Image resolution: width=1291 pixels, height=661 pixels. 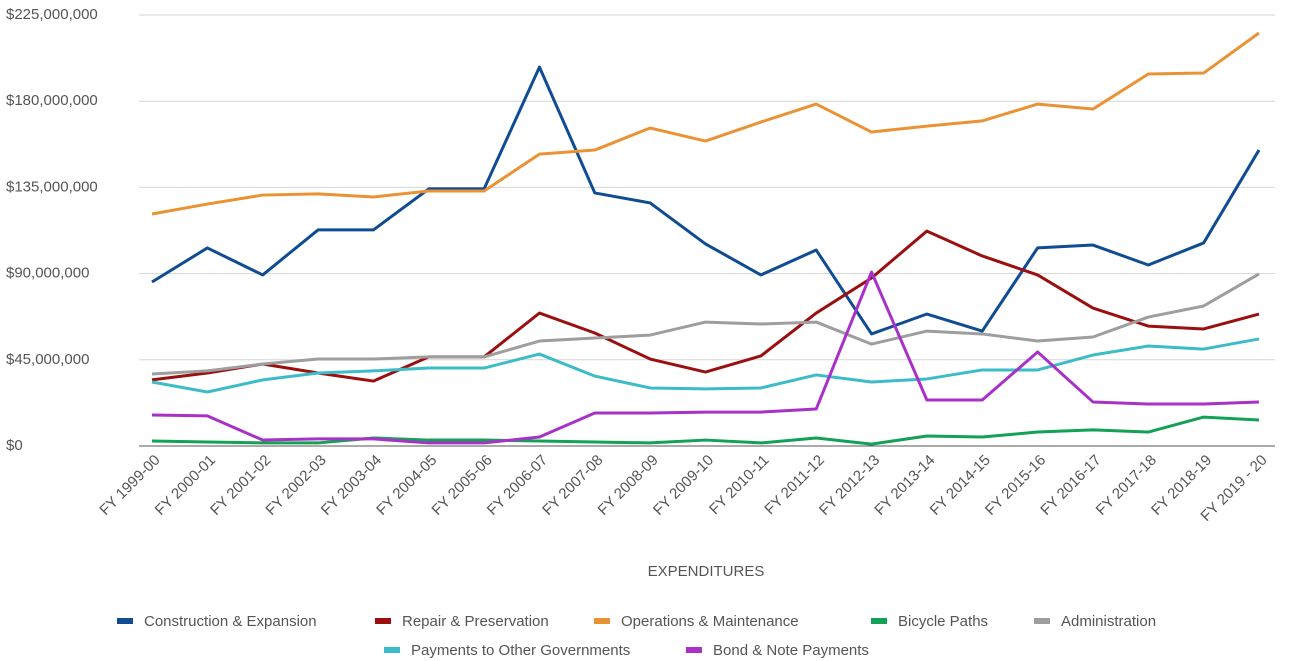 What do you see at coordinates (791, 650) in the screenshot?
I see `legend-label: Bond & Note Payments` at bounding box center [791, 650].